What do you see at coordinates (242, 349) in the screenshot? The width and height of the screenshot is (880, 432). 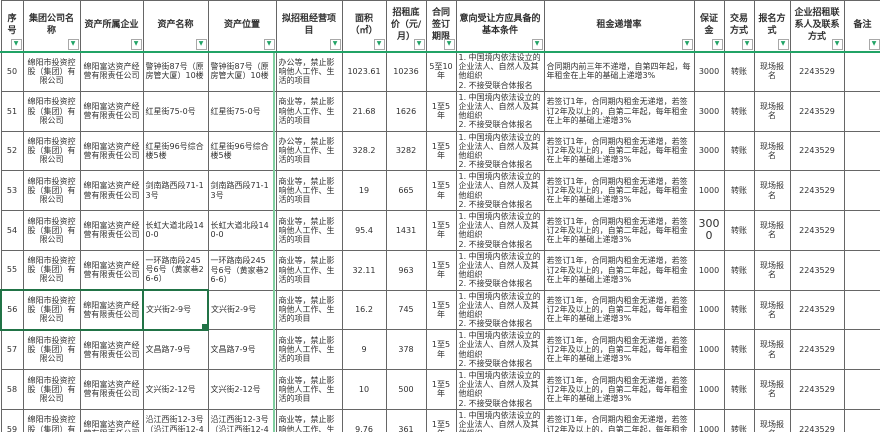 I see `cell-asset_location: 文昌路7-9号` at bounding box center [242, 349].